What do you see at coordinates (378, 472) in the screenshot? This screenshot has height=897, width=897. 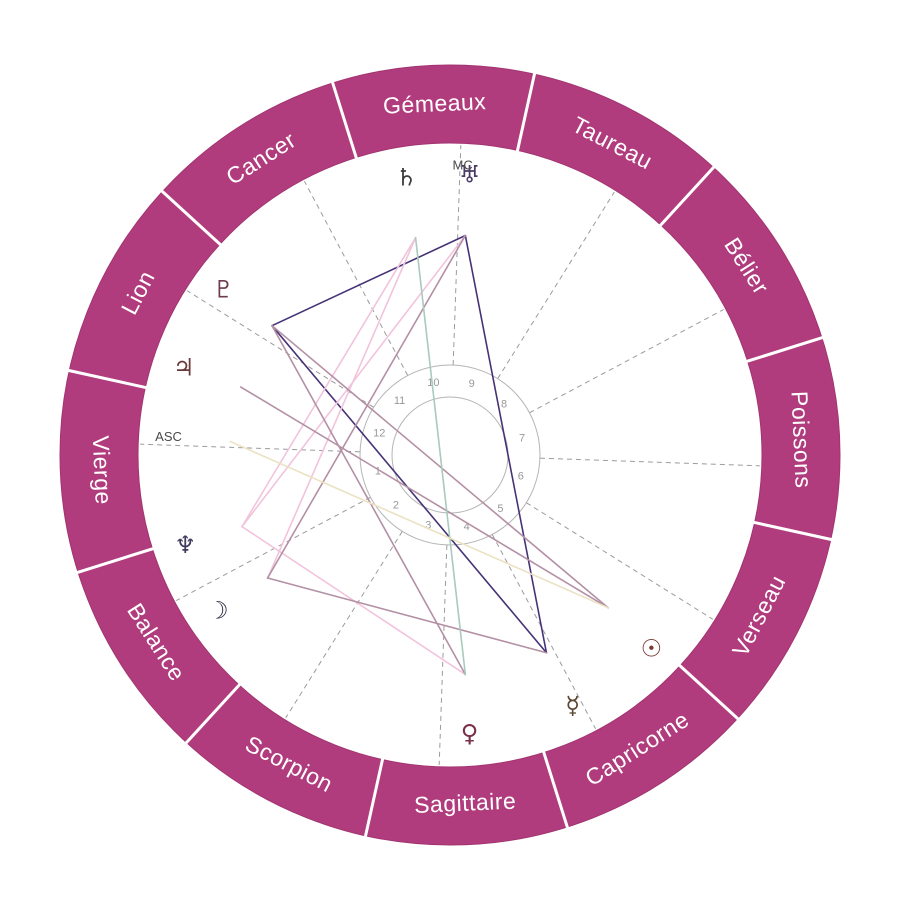 I see `house-number-1: 1` at bounding box center [378, 472].